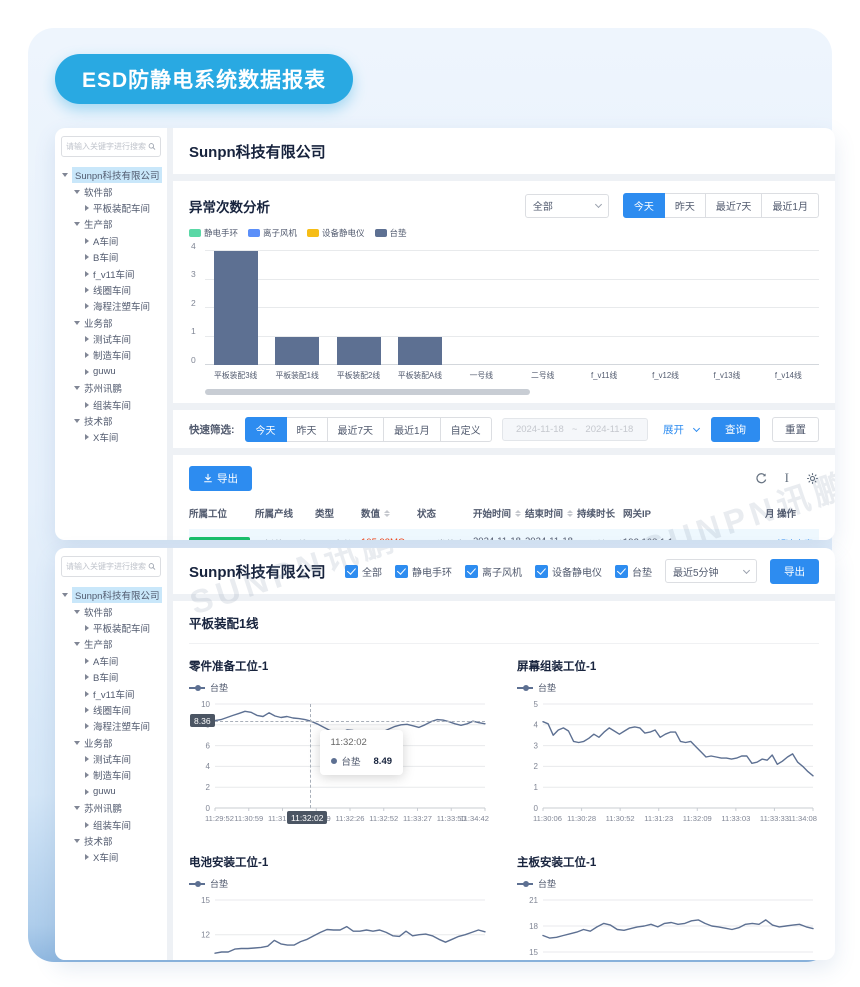 The width and height of the screenshot is (860, 987). I want to click on tab-0: 今天, so click(643, 205).